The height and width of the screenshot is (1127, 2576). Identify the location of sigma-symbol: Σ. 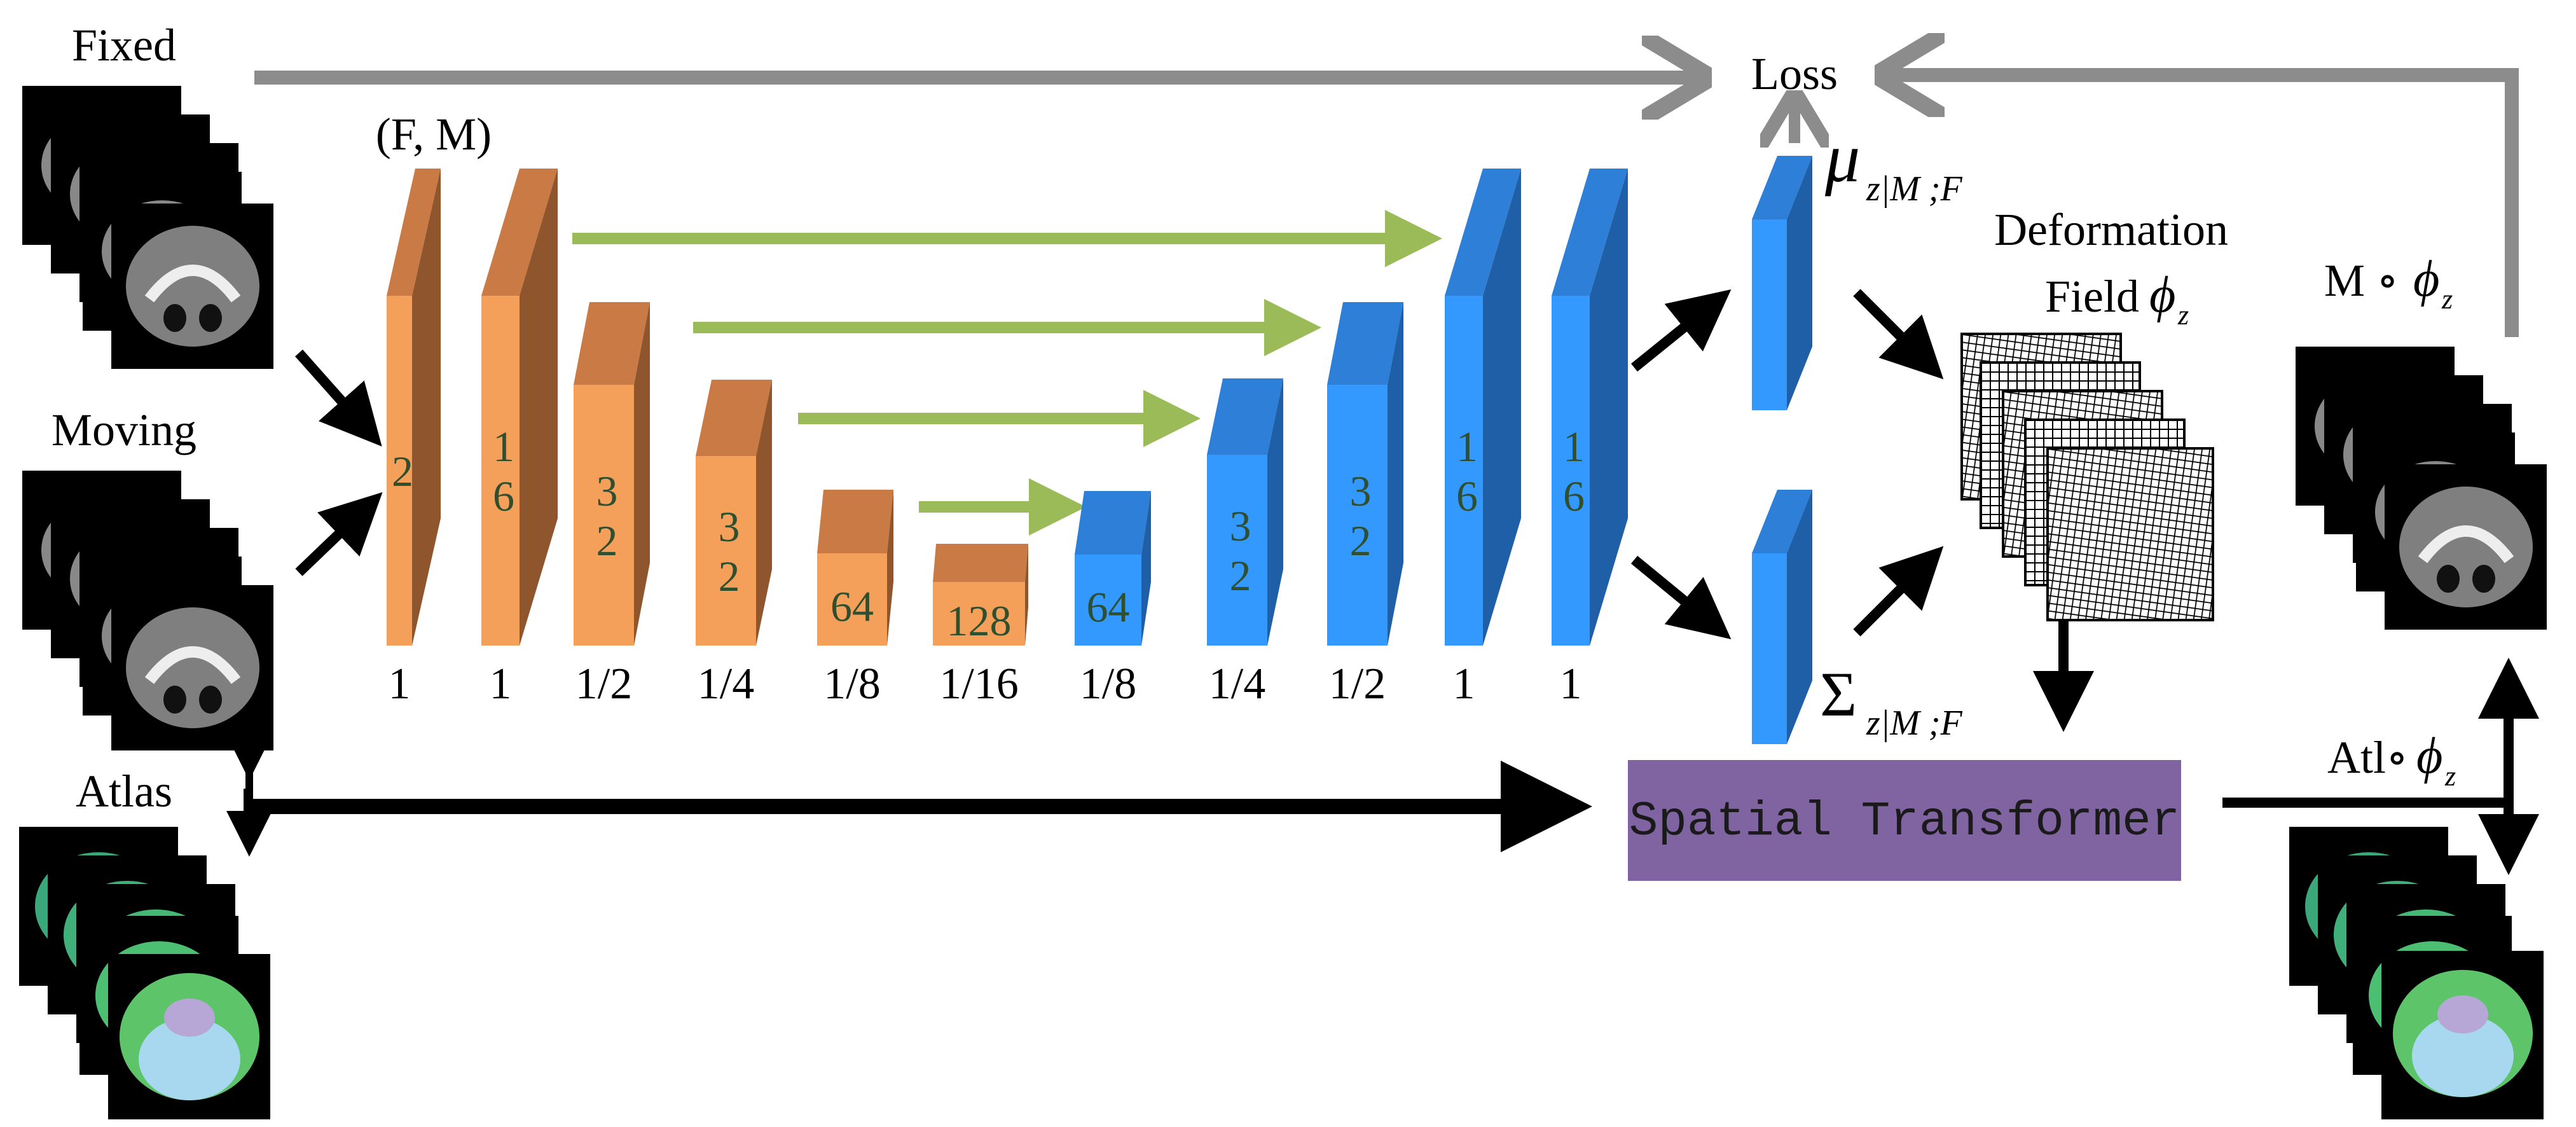
(1839, 694).